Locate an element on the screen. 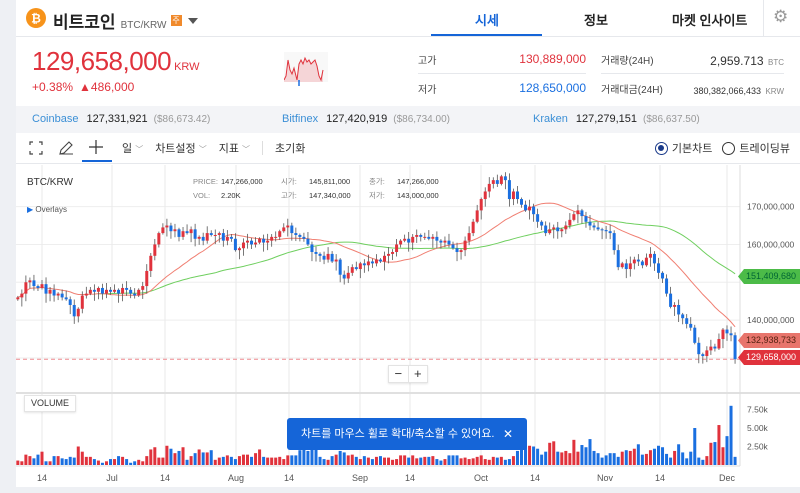 The height and width of the screenshot is (493, 800). price-row: 129,658,000 KRW is located at coordinates (116, 61).